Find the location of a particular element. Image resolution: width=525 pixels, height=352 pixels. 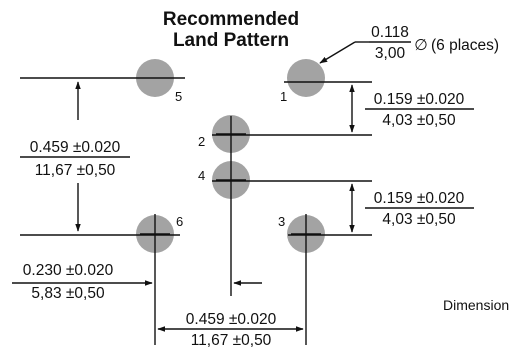

pad-note-leader-arrow is located at coordinates (337, 52).